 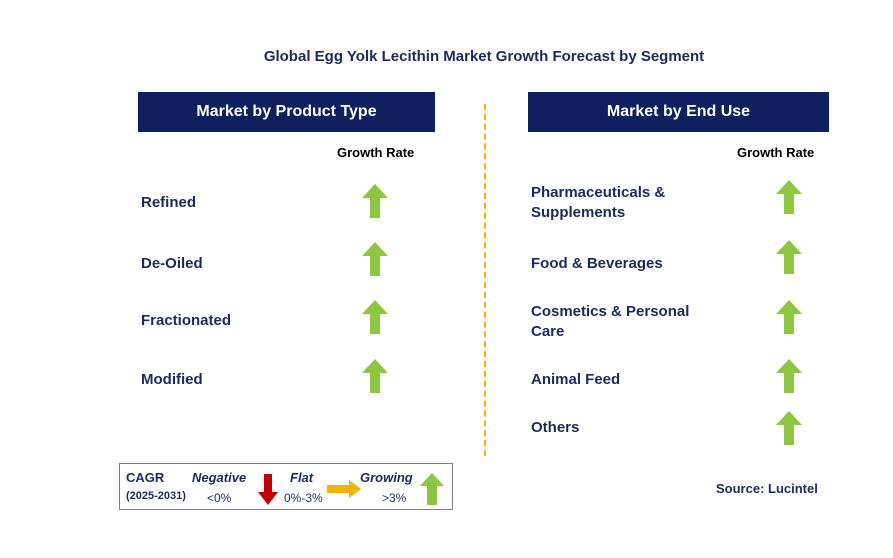 I want to click on source-note: Source: Lucintel, so click(x=767, y=488).